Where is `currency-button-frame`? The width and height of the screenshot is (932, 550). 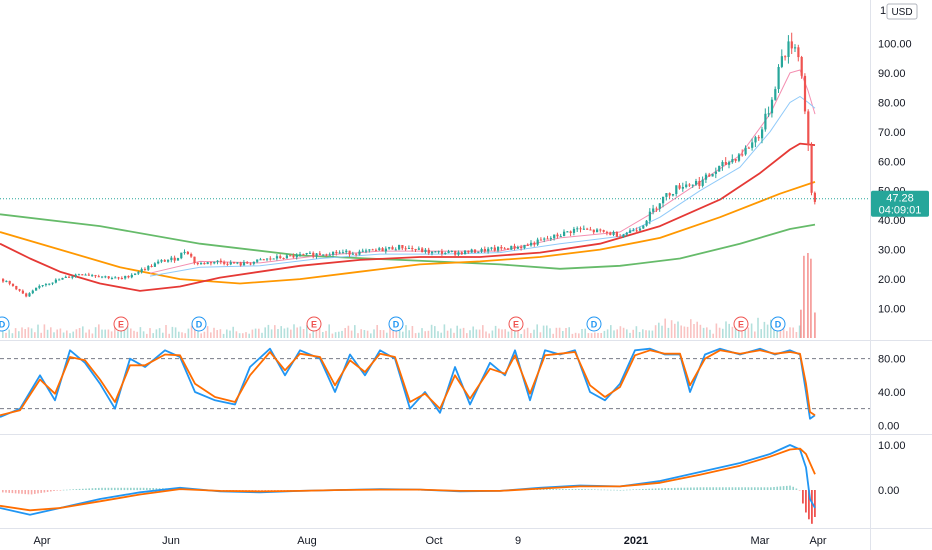 currency-button-frame is located at coordinates (902, 11).